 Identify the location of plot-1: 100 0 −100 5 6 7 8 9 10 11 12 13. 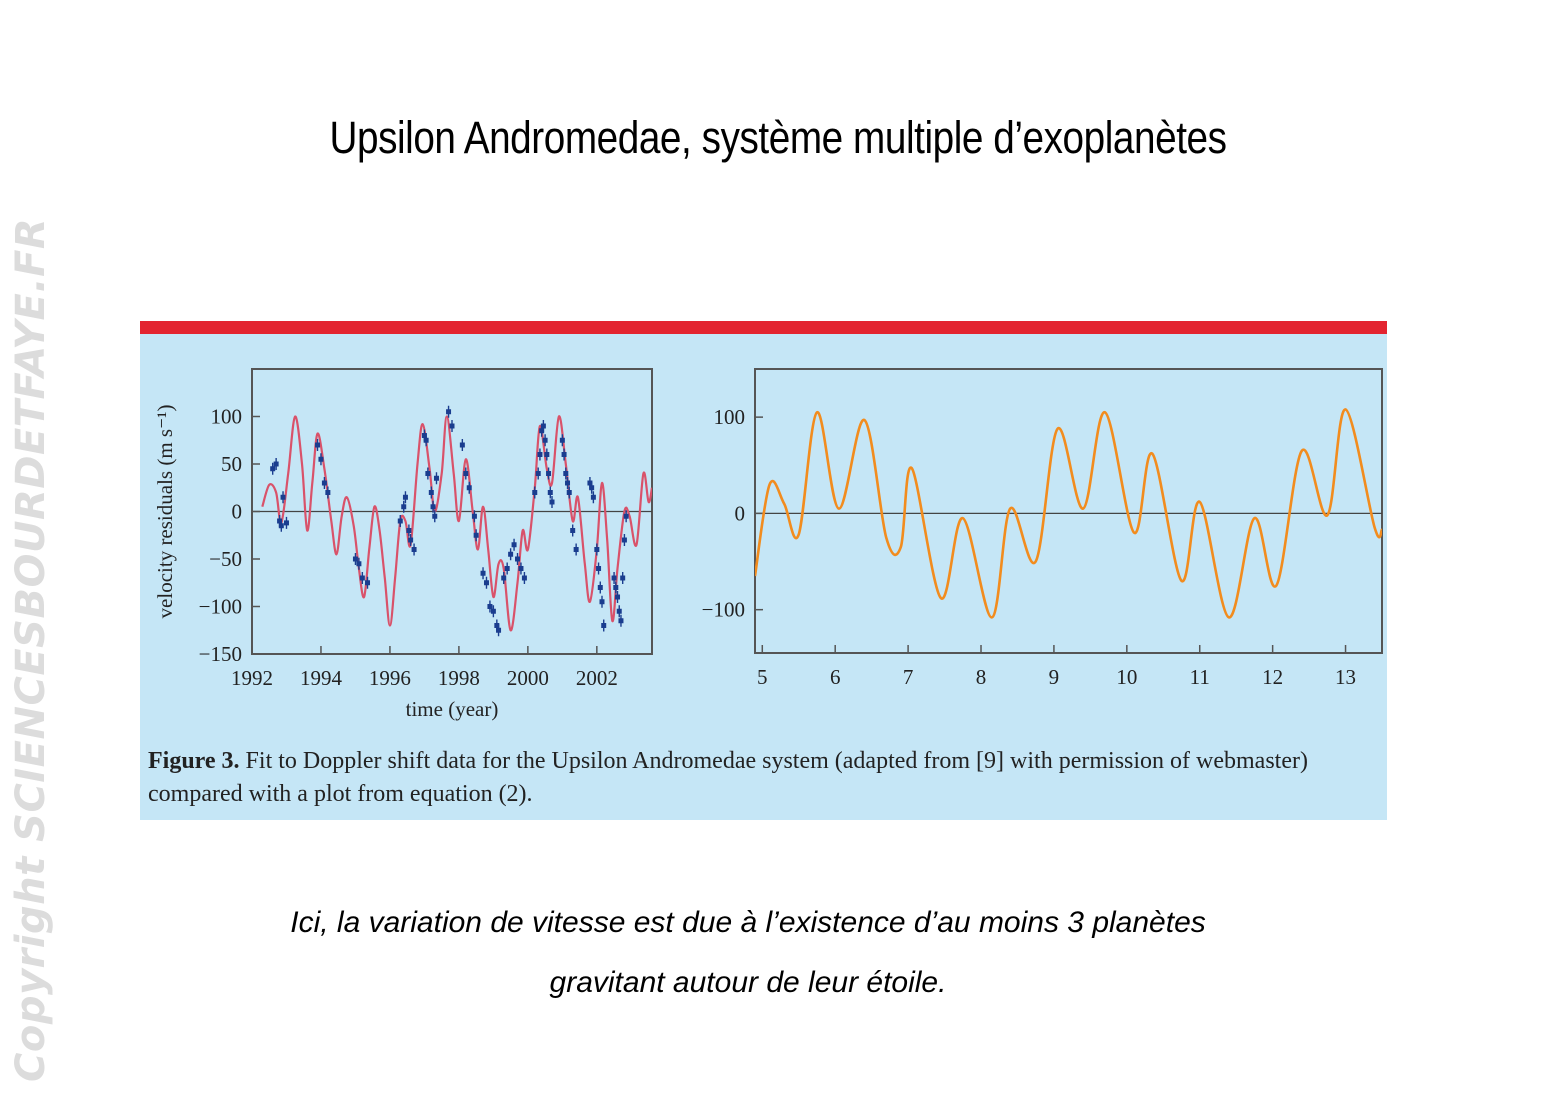
(1042, 528).